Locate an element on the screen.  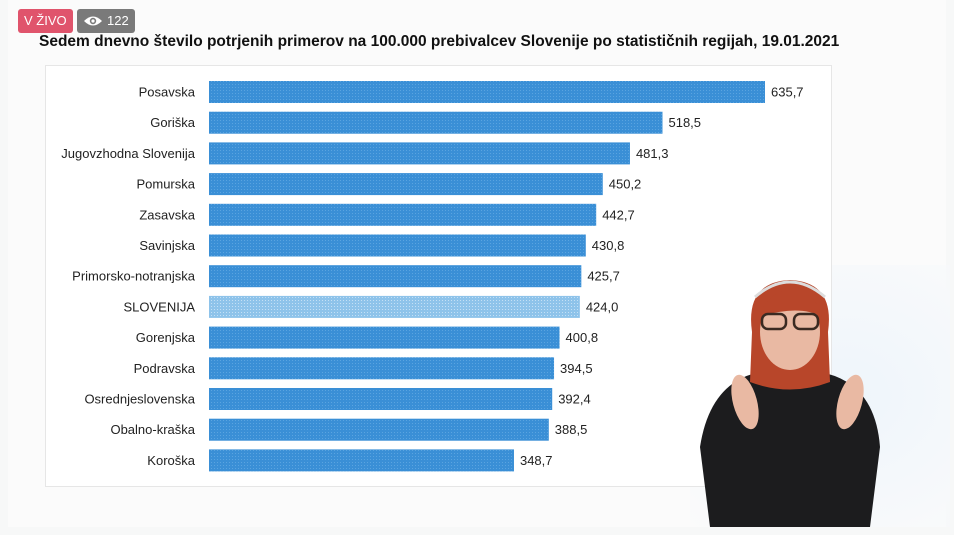
data-label: 400,8 is located at coordinates (582, 337).